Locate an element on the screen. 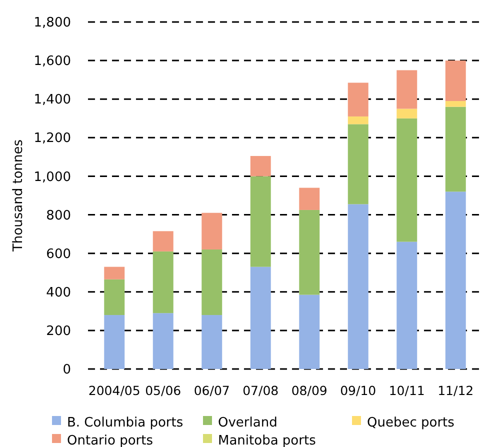  y-tick-label: 1,200 is located at coordinates (52, 138).